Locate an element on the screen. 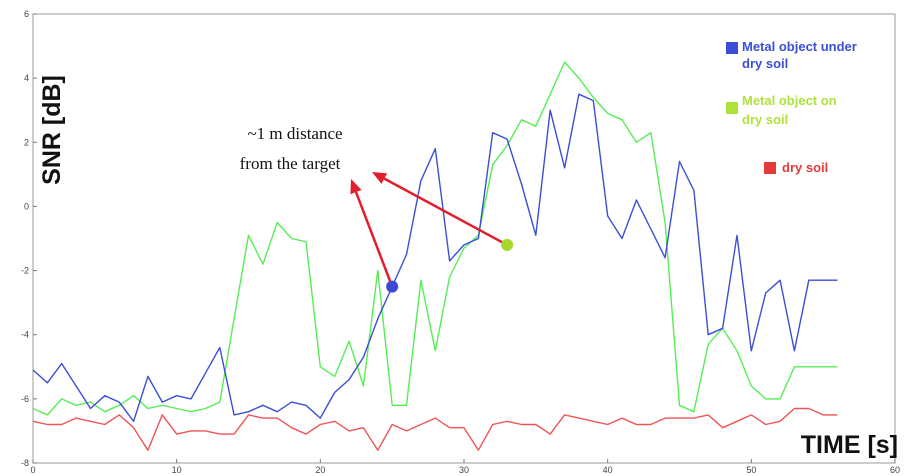 Image resolution: width=907 pixels, height=476 pixels. y-tick-label: -4 is located at coordinates (25, 335).